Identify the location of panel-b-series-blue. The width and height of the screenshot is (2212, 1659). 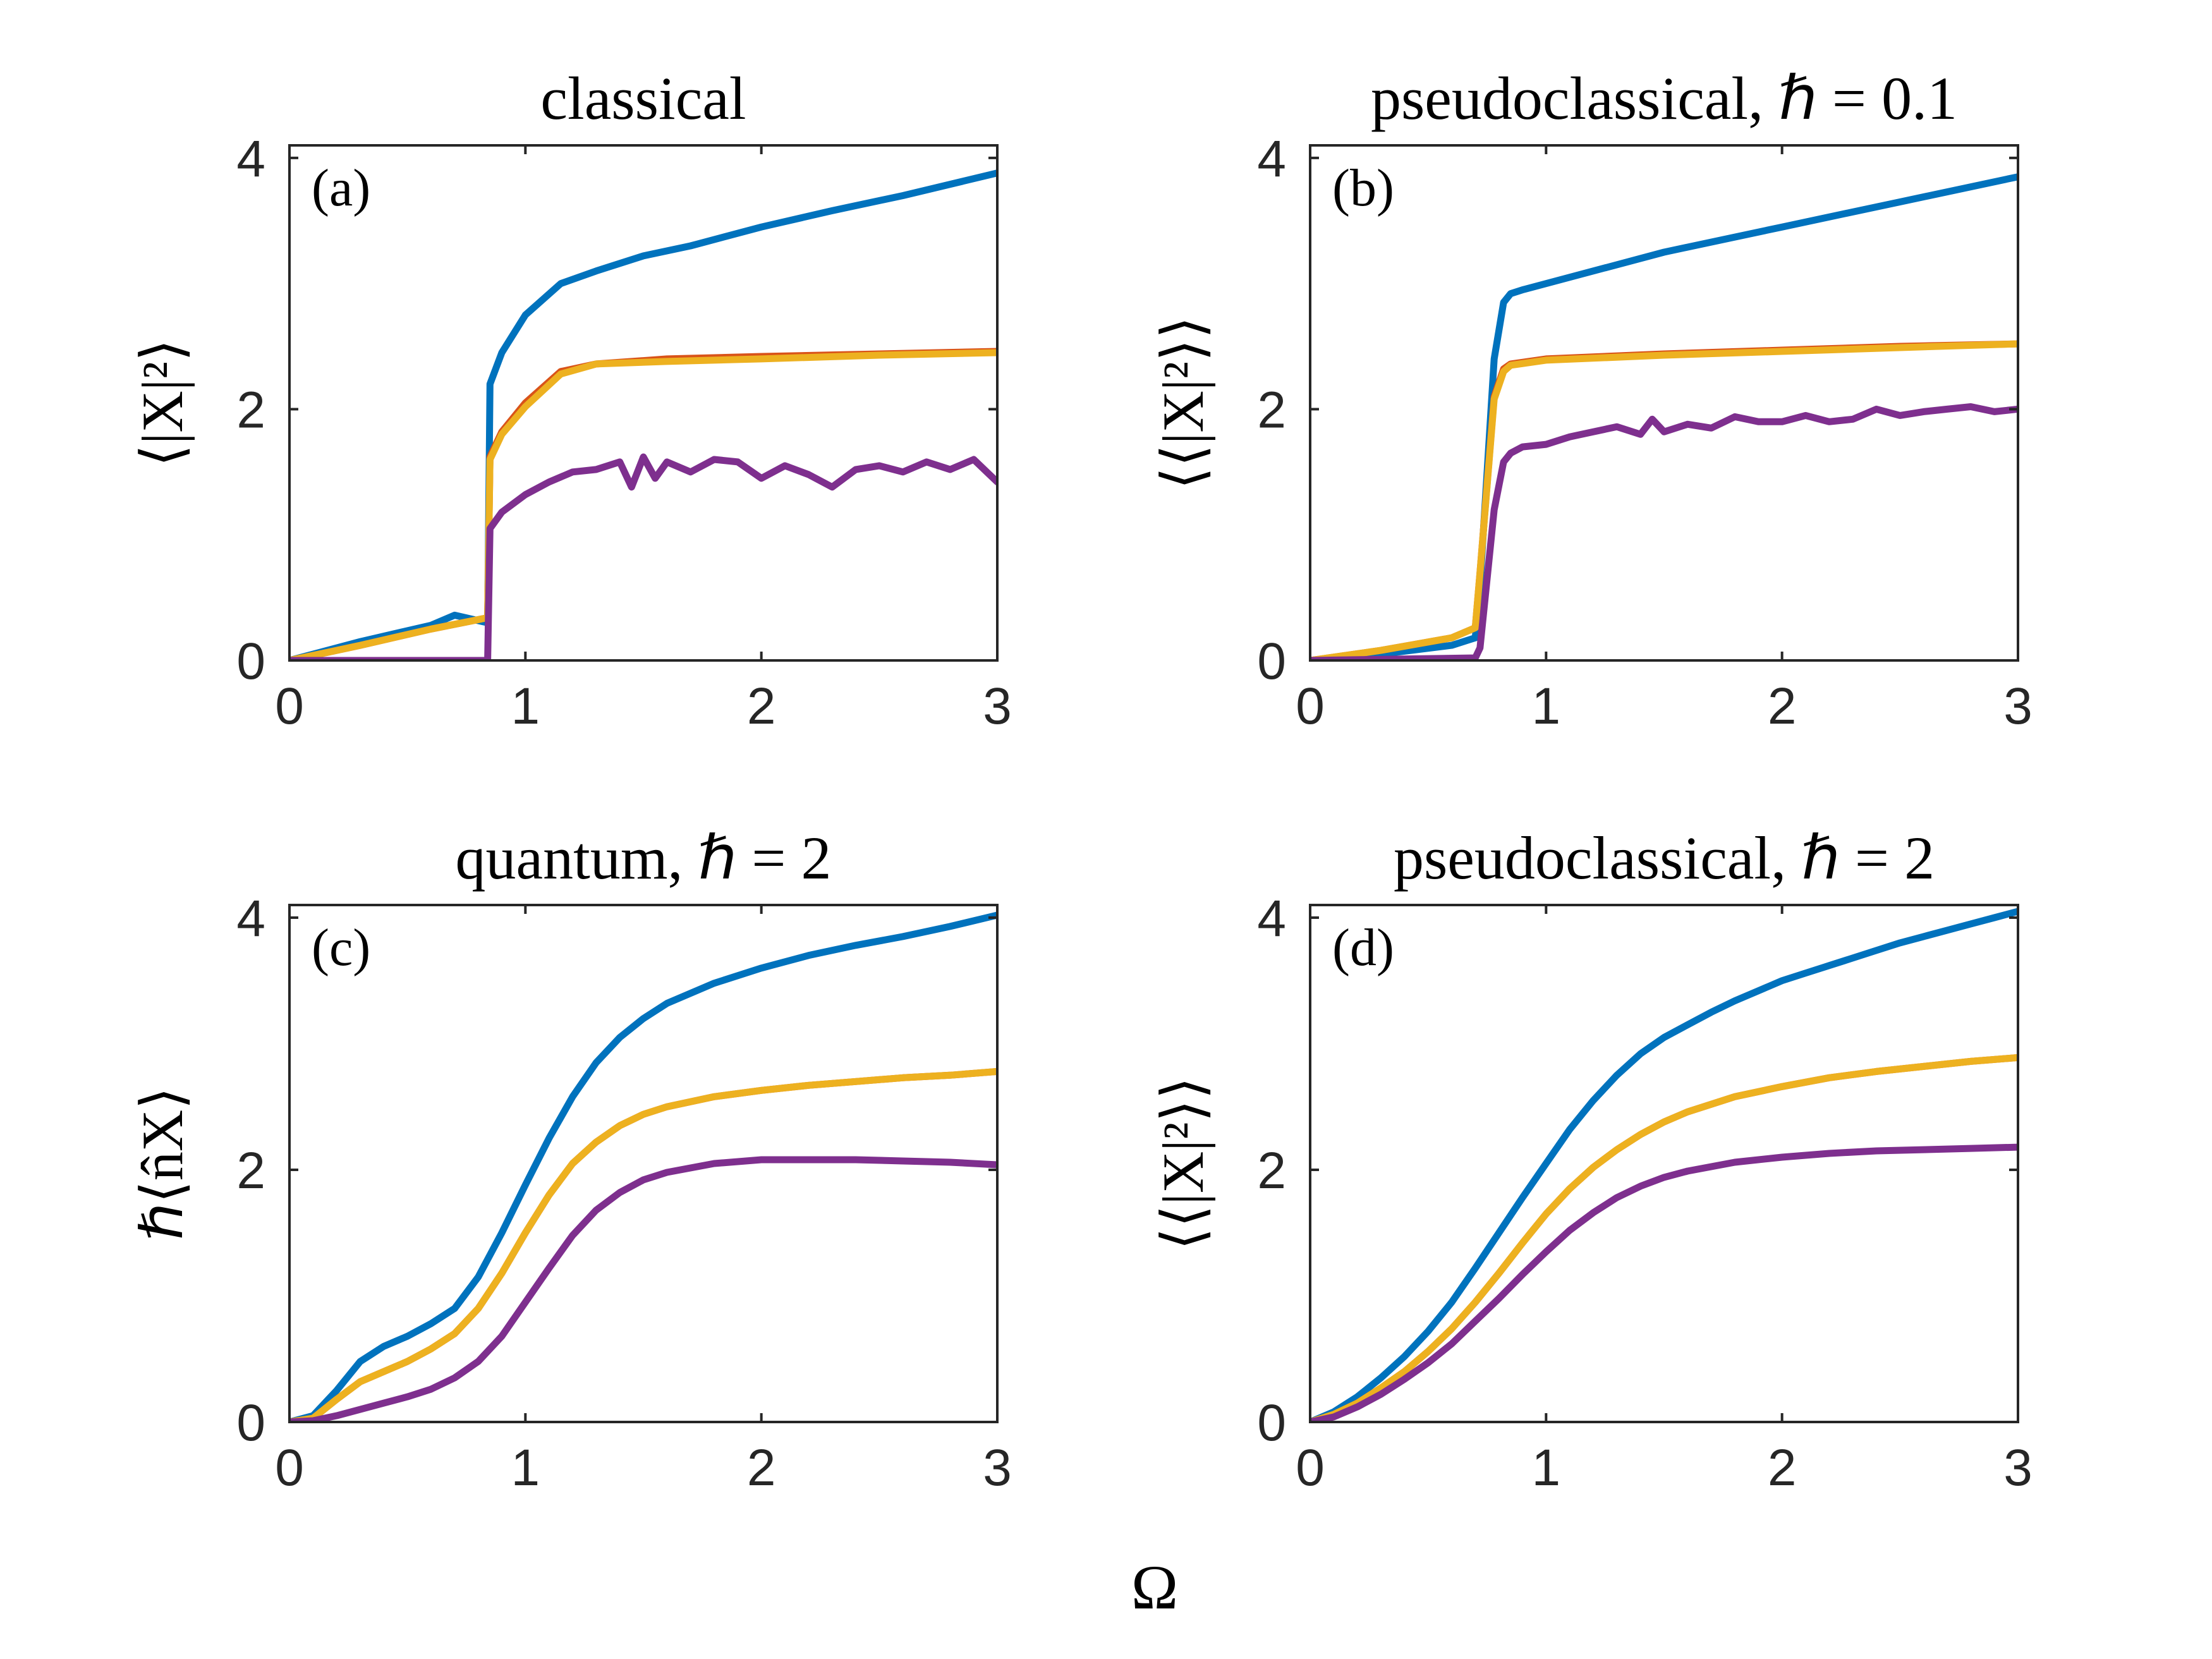
(1664, 416).